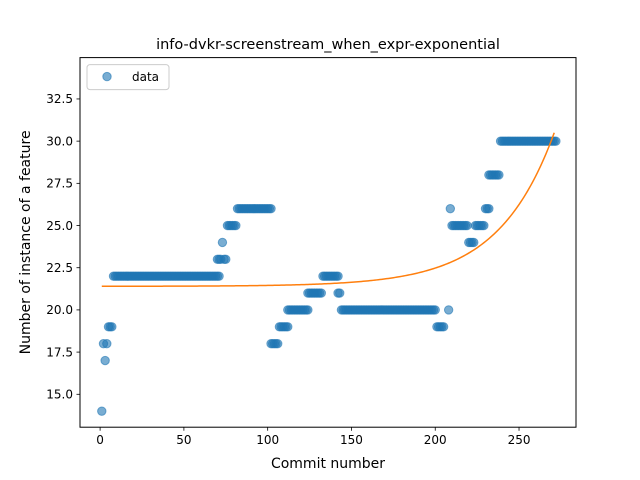  Describe the element at coordinates (107, 76) in the screenshot. I see `legend-marker` at that location.